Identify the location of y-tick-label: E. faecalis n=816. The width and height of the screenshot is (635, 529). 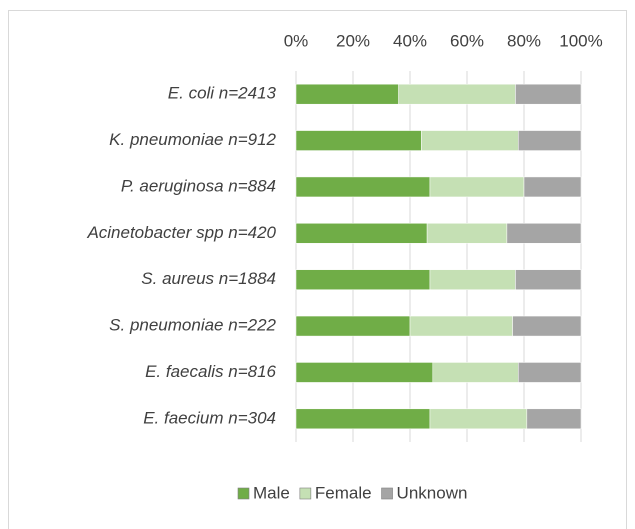
(210, 371).